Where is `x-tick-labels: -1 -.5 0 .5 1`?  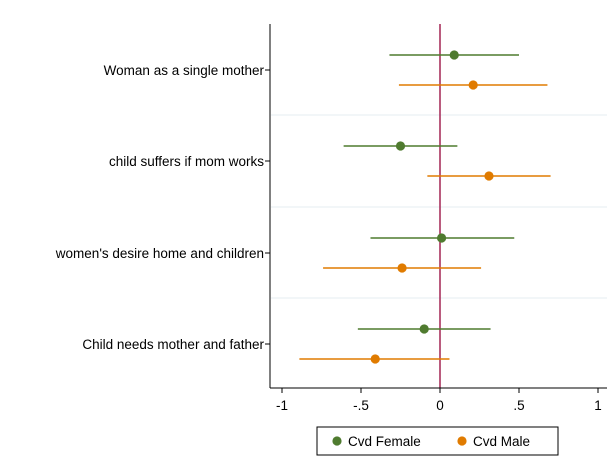 x-tick-labels: -1 -.5 0 .5 1 is located at coordinates (439, 405).